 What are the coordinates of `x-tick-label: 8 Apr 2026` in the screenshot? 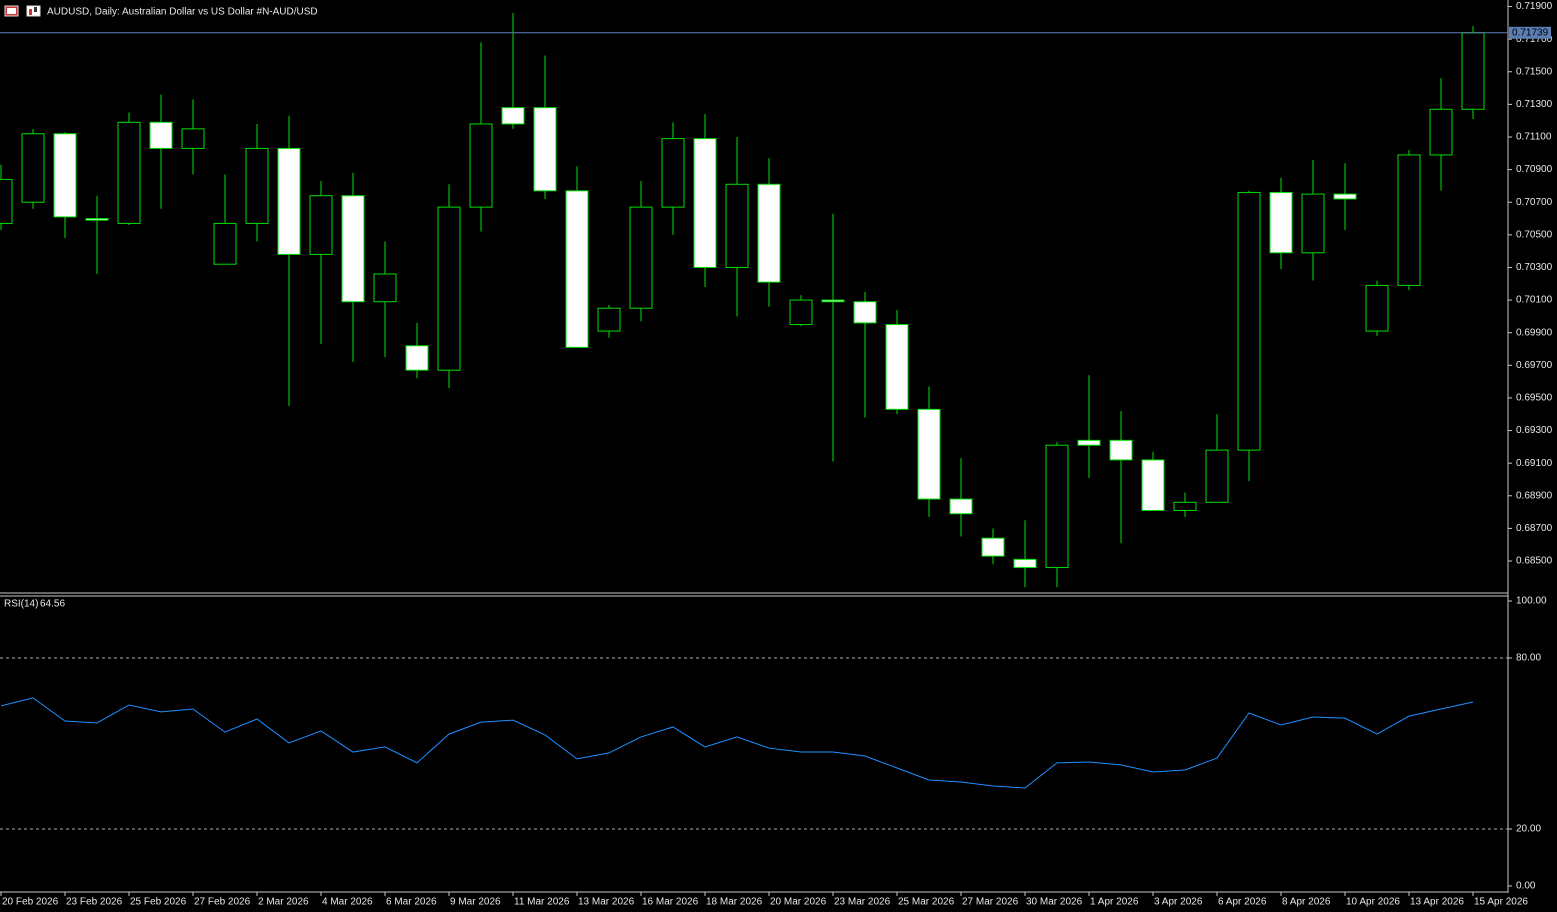 It's located at (1306, 902).